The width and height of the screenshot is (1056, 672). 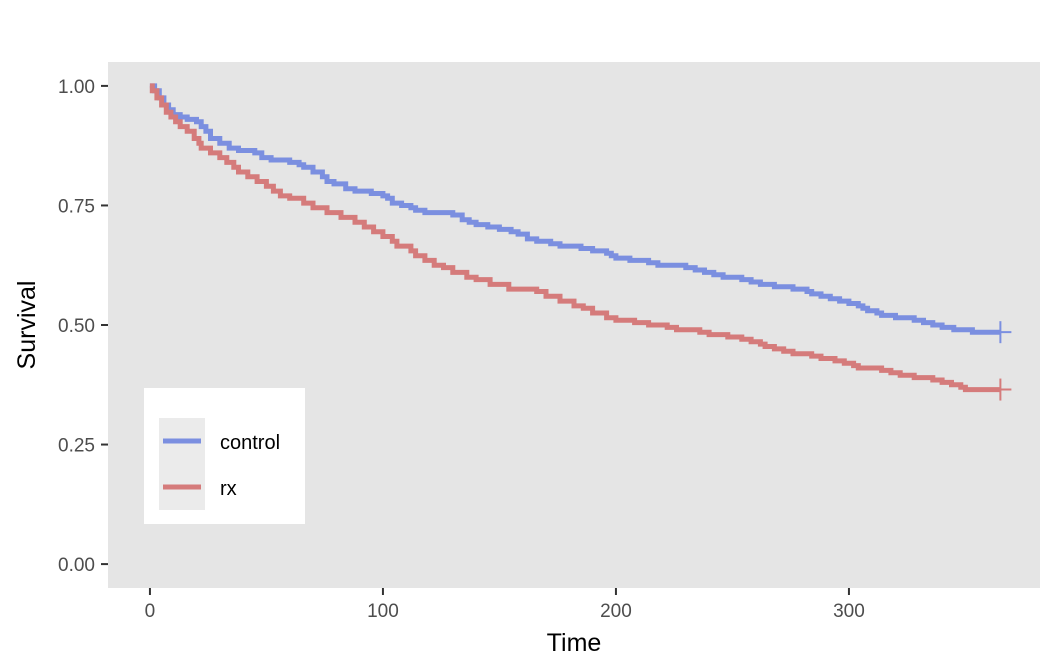 I want to click on censor-mark-control, so click(x=1000, y=332).